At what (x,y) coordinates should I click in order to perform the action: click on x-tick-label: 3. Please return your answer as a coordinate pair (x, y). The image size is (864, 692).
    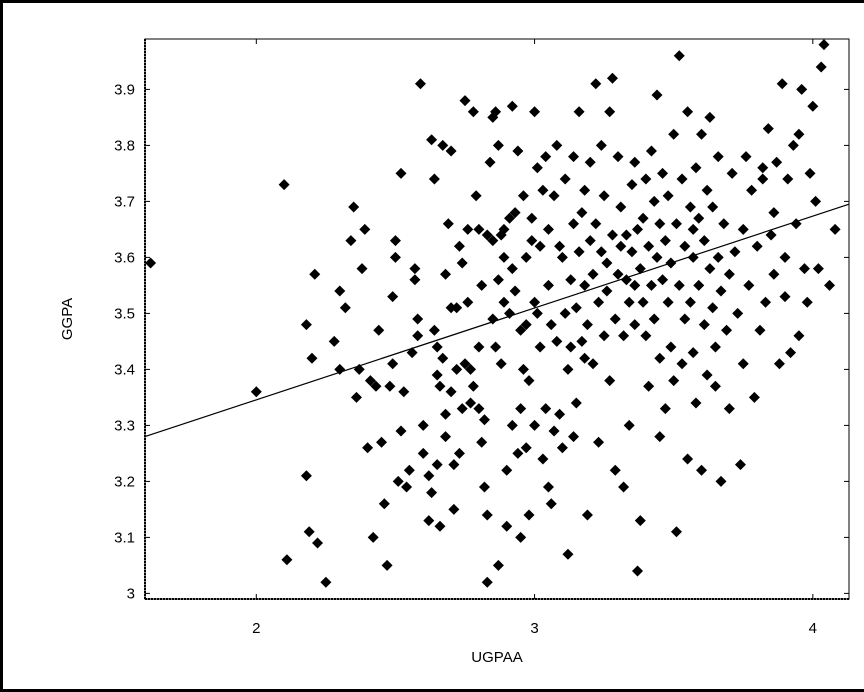
    Looking at the image, I should click on (534, 628).